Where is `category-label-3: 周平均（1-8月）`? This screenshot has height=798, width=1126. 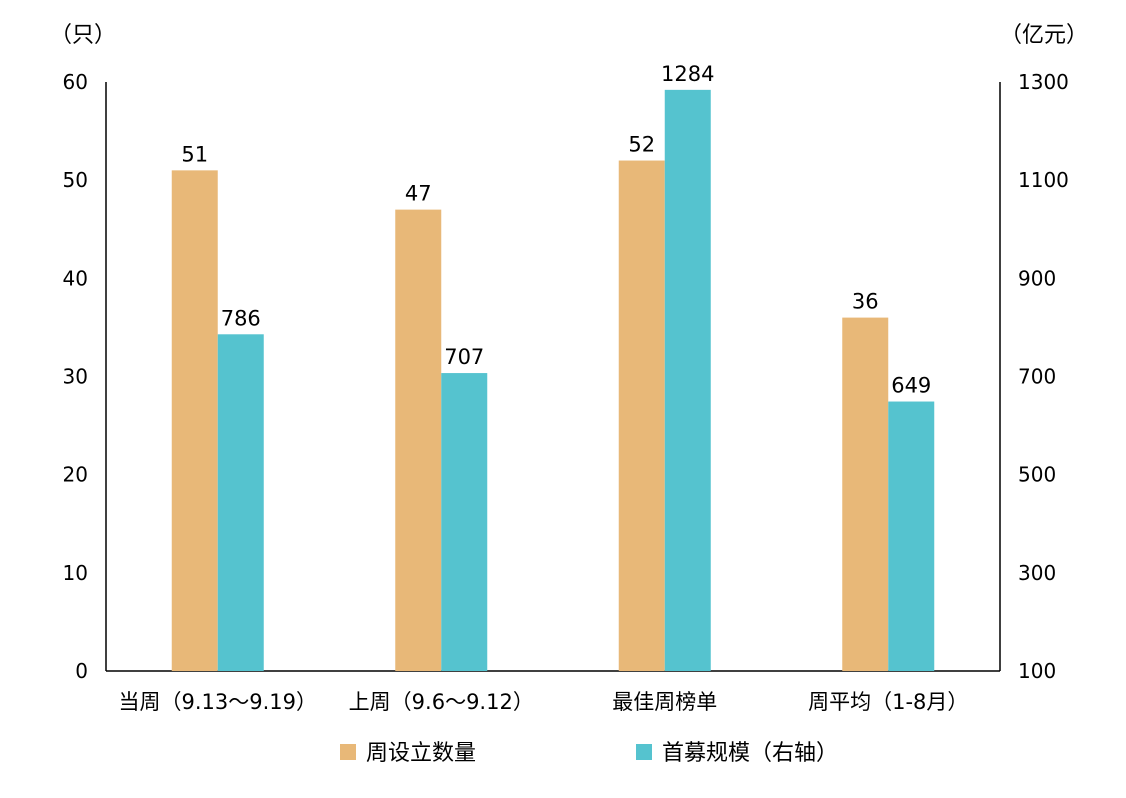
category-label-3: 周平均（1-8月） is located at coordinates (888, 702).